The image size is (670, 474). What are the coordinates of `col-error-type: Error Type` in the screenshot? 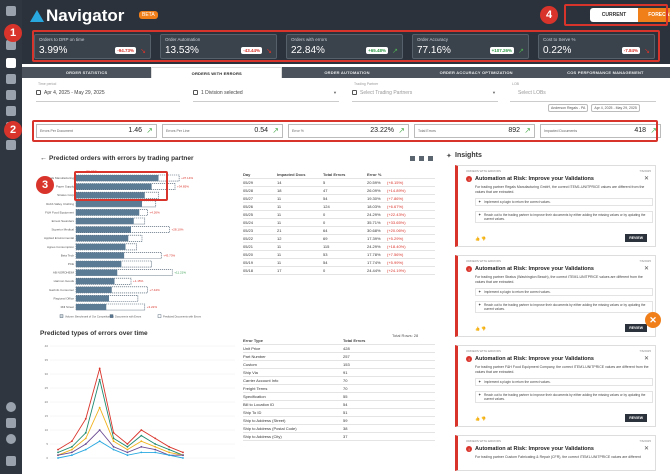 It's located at (253, 340).